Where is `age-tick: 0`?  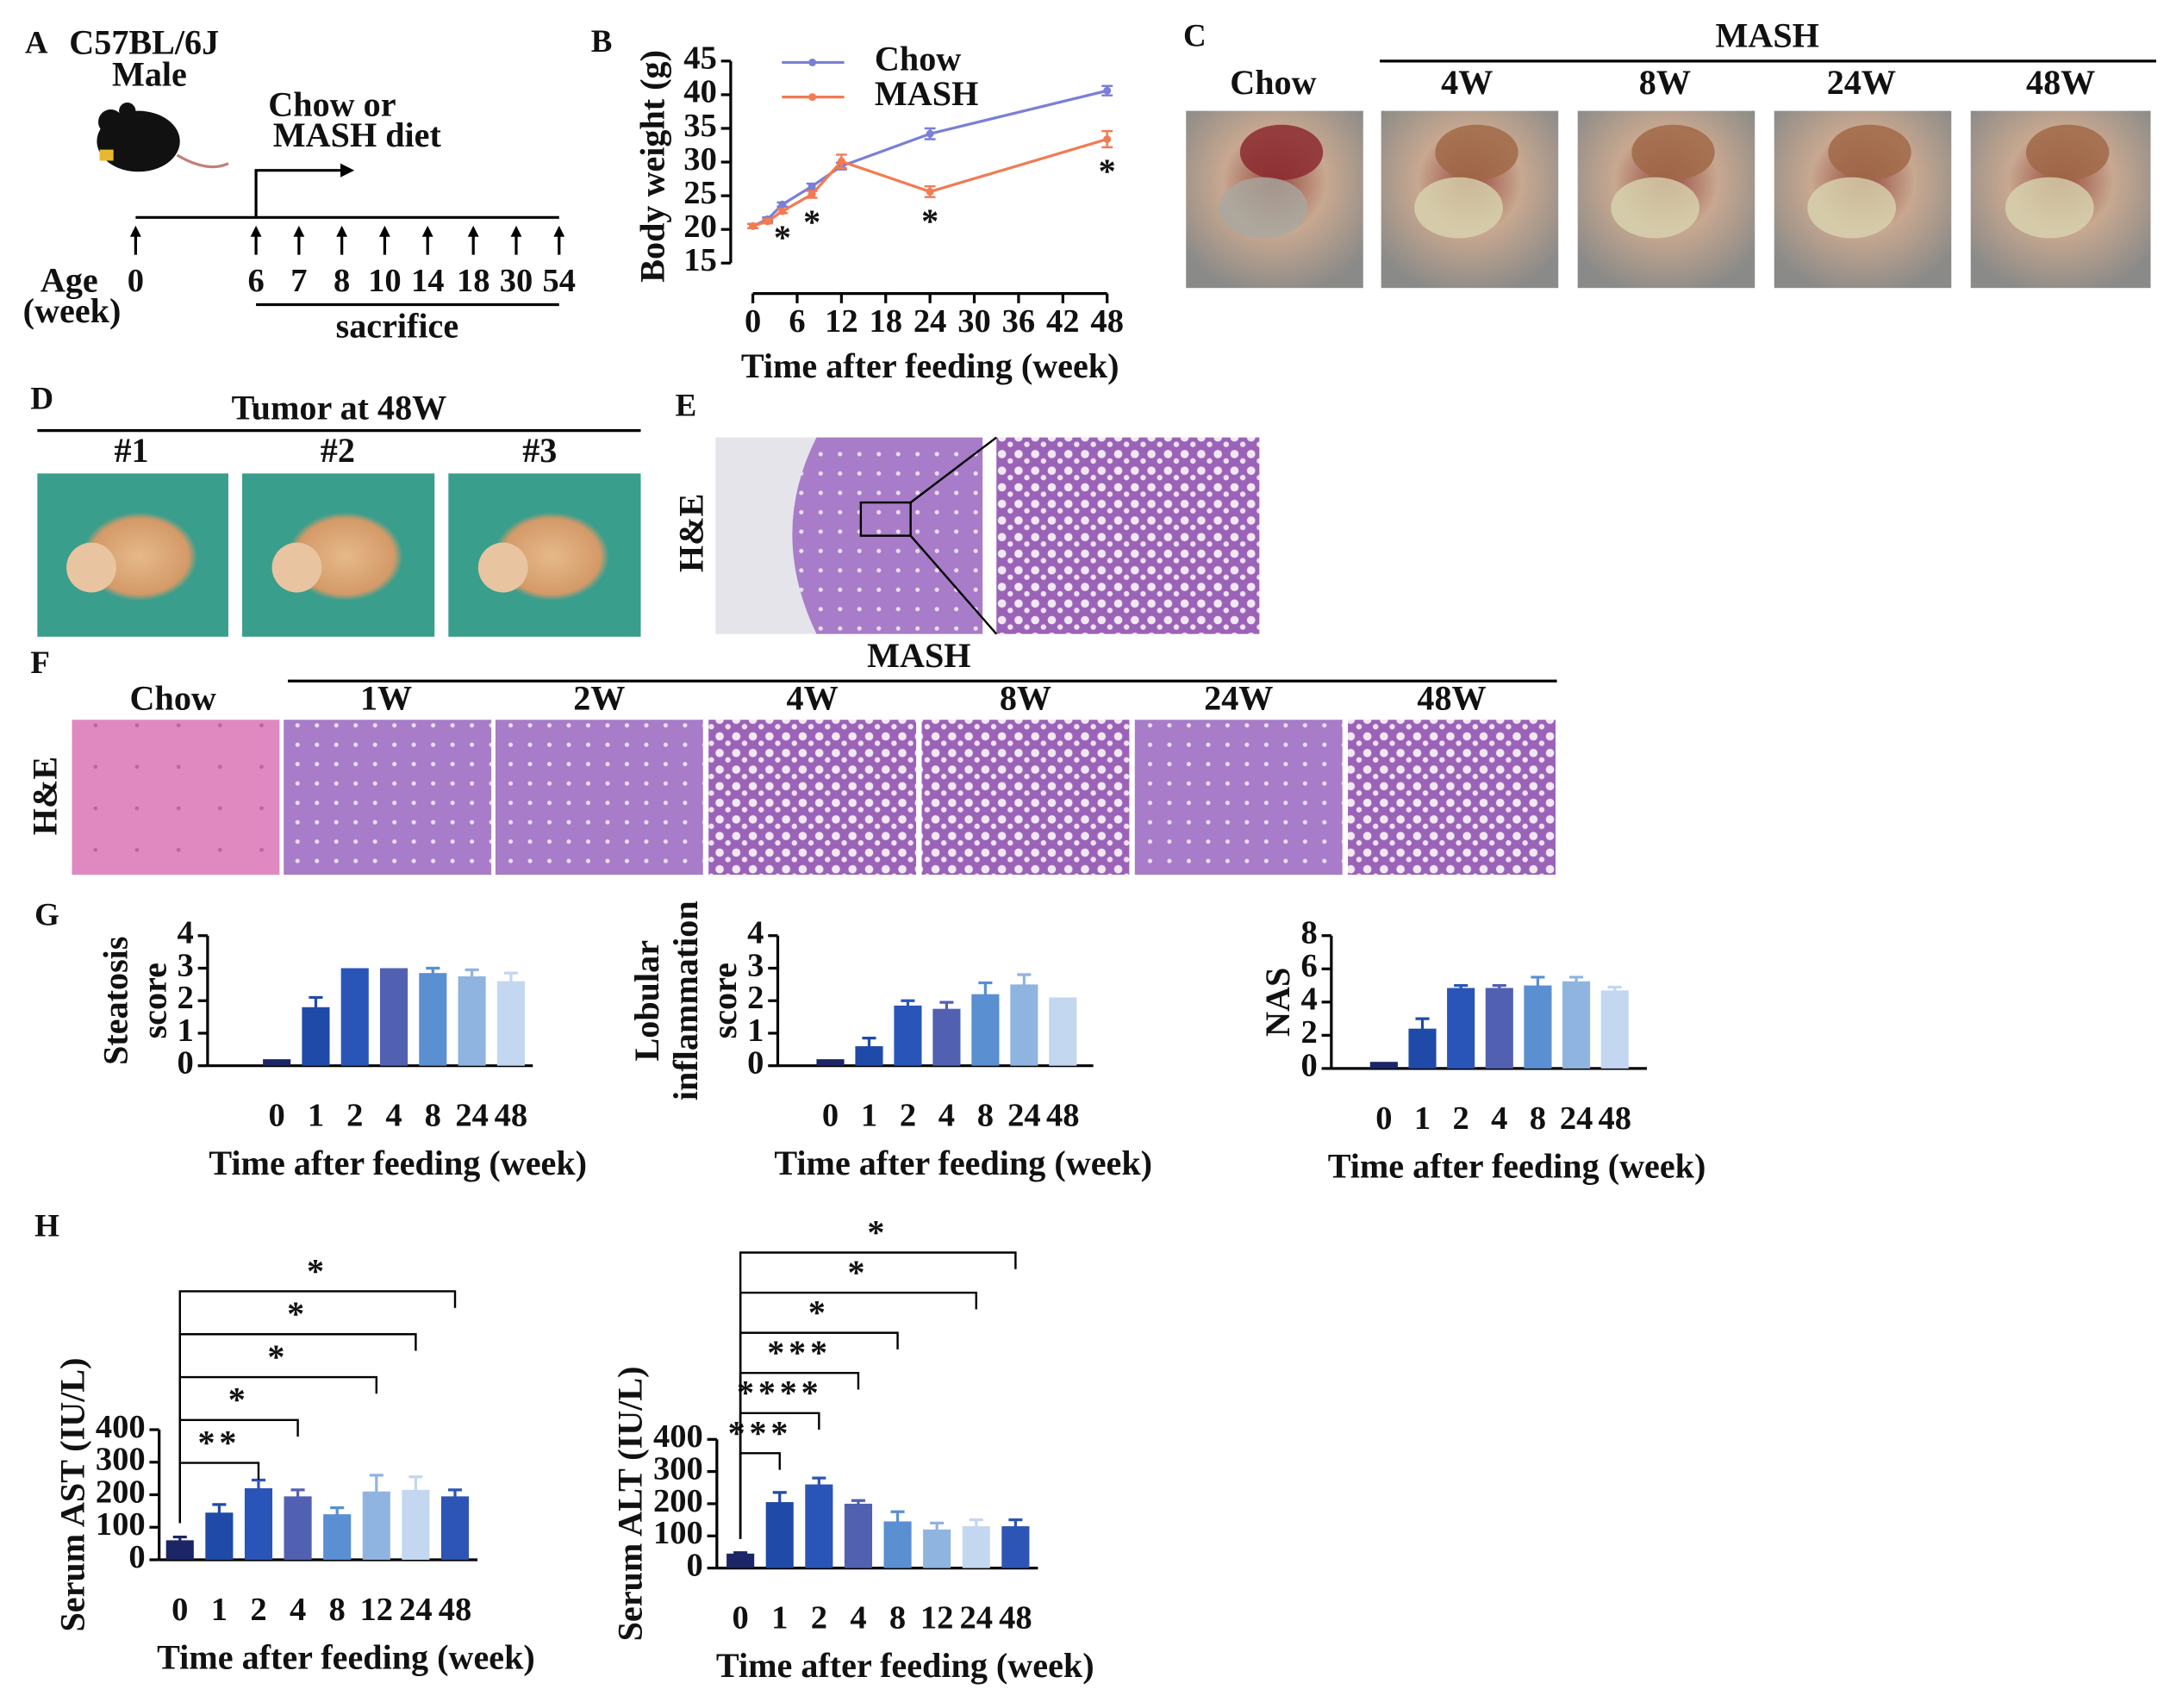
age-tick: 0 is located at coordinates (136, 281).